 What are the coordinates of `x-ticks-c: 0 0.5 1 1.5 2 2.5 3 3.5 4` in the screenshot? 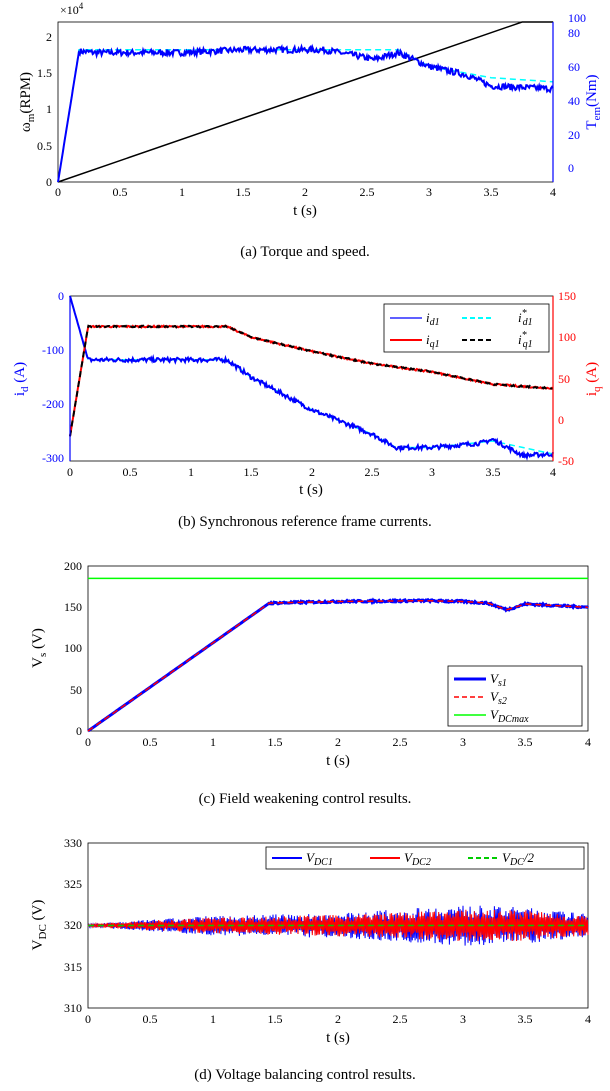 It's located at (338, 742).